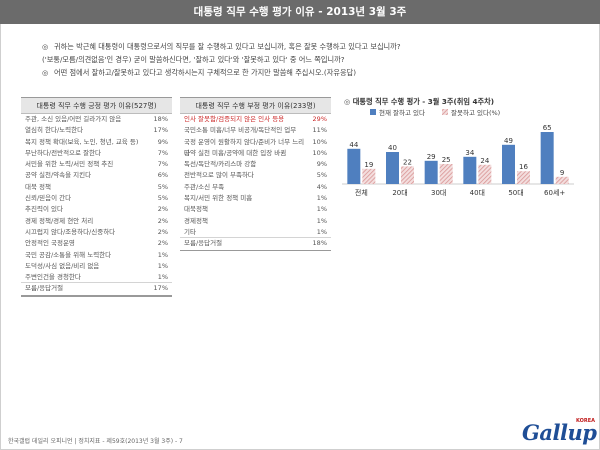 This screenshot has height=450, width=600. I want to click on table-row: 신뢰/믿음이 간다 5%, so click(96, 198).